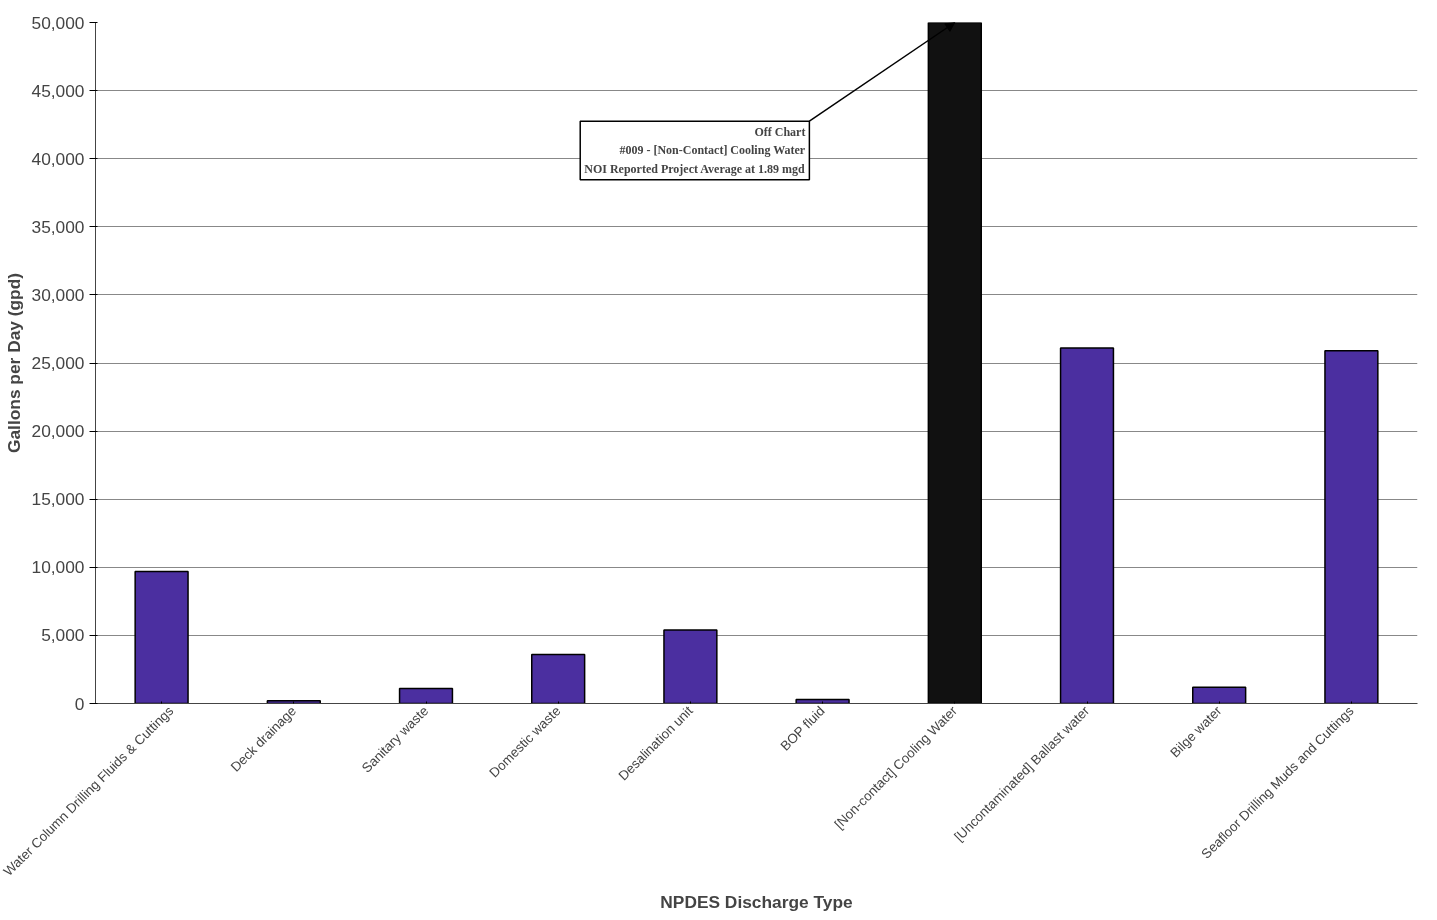  I want to click on y-tick-label: 50,000, so click(58, 22).